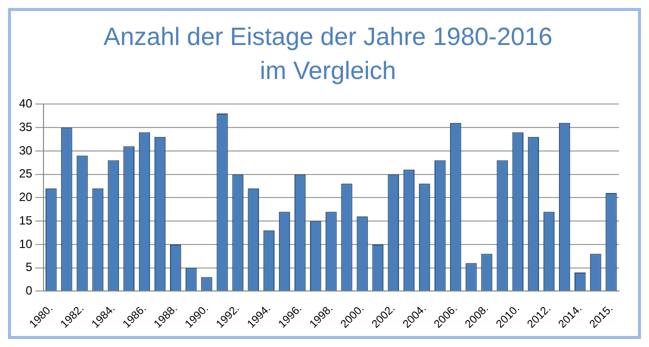 This screenshot has width=649, height=347. Describe the element at coordinates (29, 291) in the screenshot. I see `y-tick-label: 0` at that location.